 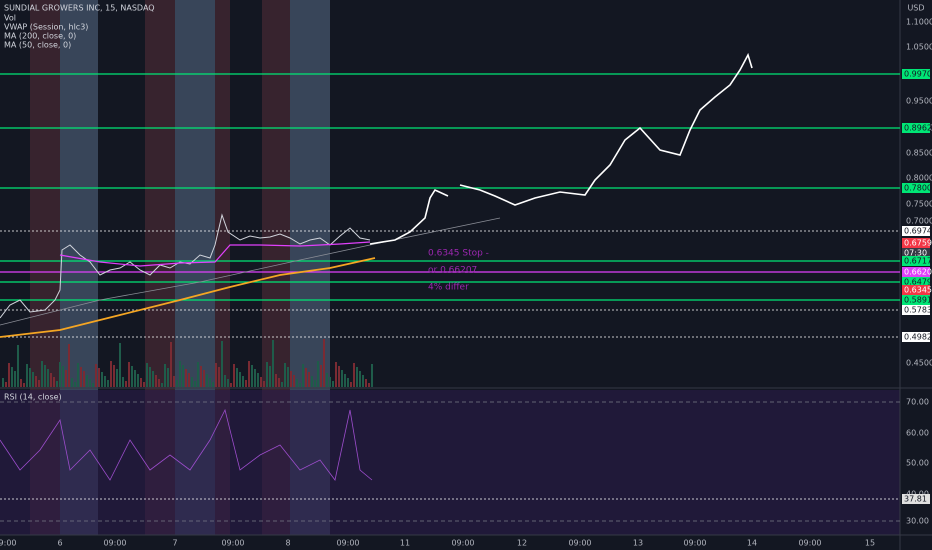 I want to click on level-label: 0.6479, so click(x=918, y=282).